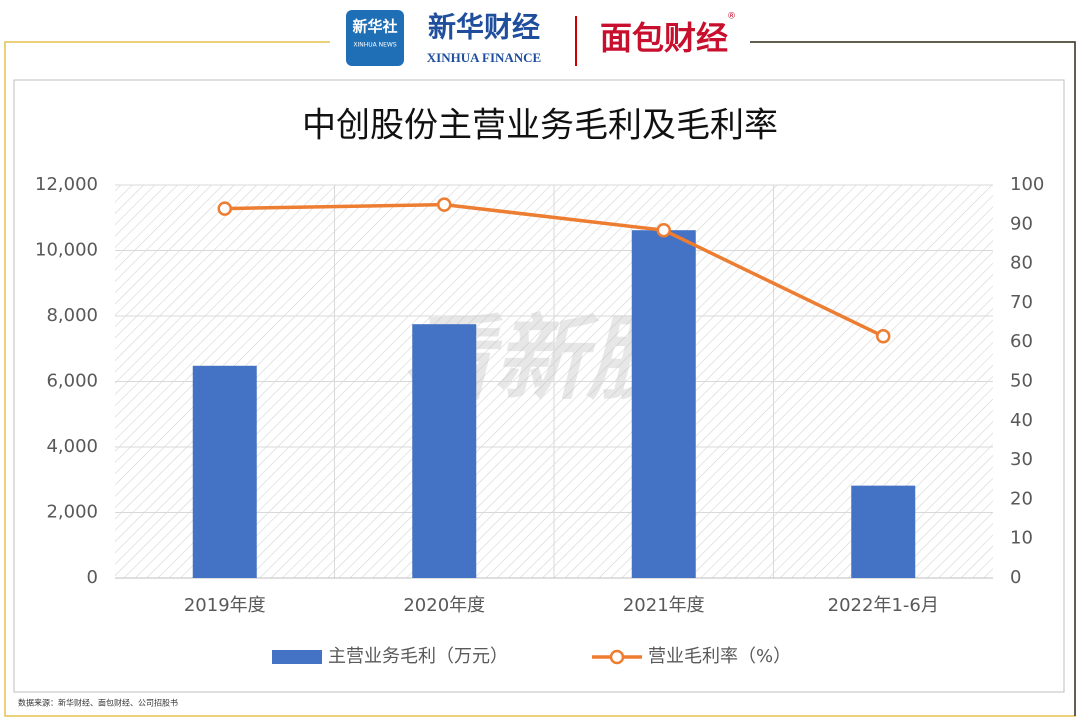 The image size is (1080, 726). I want to click on y2-tick-label: 60, so click(1021, 341).